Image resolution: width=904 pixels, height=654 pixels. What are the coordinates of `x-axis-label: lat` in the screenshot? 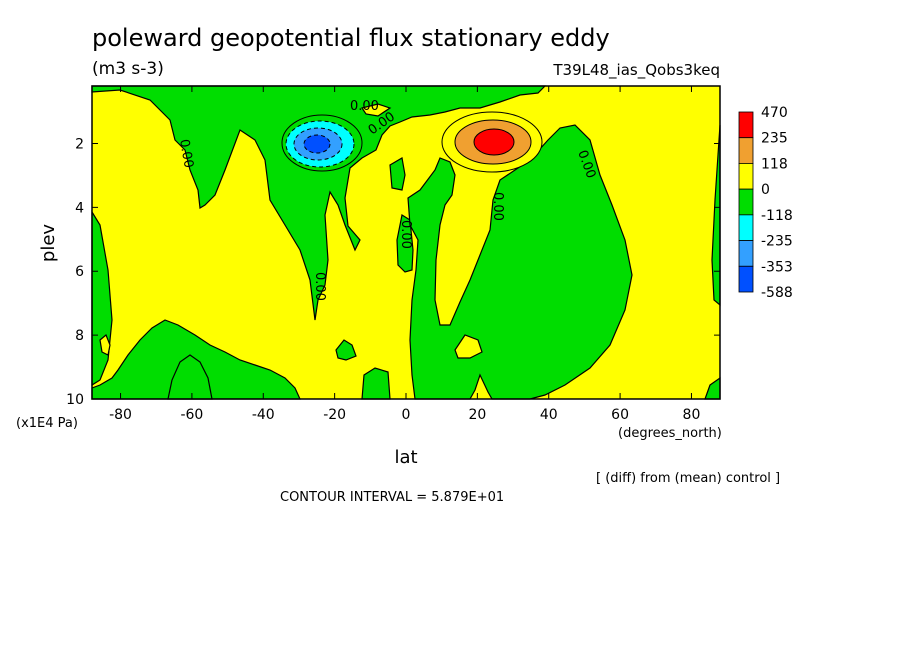 It's located at (405, 457).